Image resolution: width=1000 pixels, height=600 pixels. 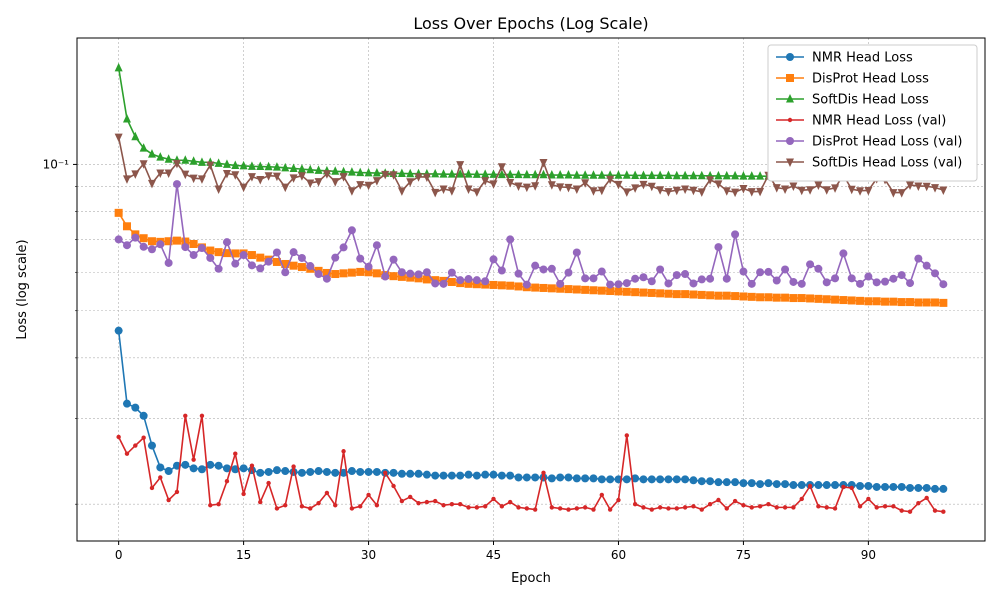 I want to click on legend-item: SoftDis Head Loss, so click(x=852, y=100).